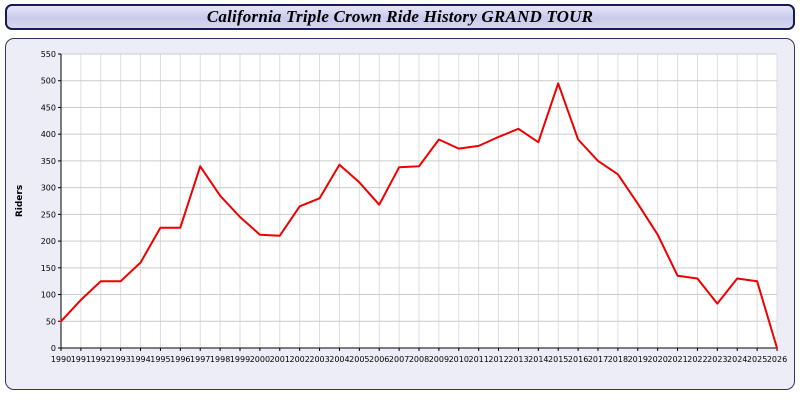 The width and height of the screenshot is (800, 400). I want to click on svg-text: 2020, so click(657, 359).